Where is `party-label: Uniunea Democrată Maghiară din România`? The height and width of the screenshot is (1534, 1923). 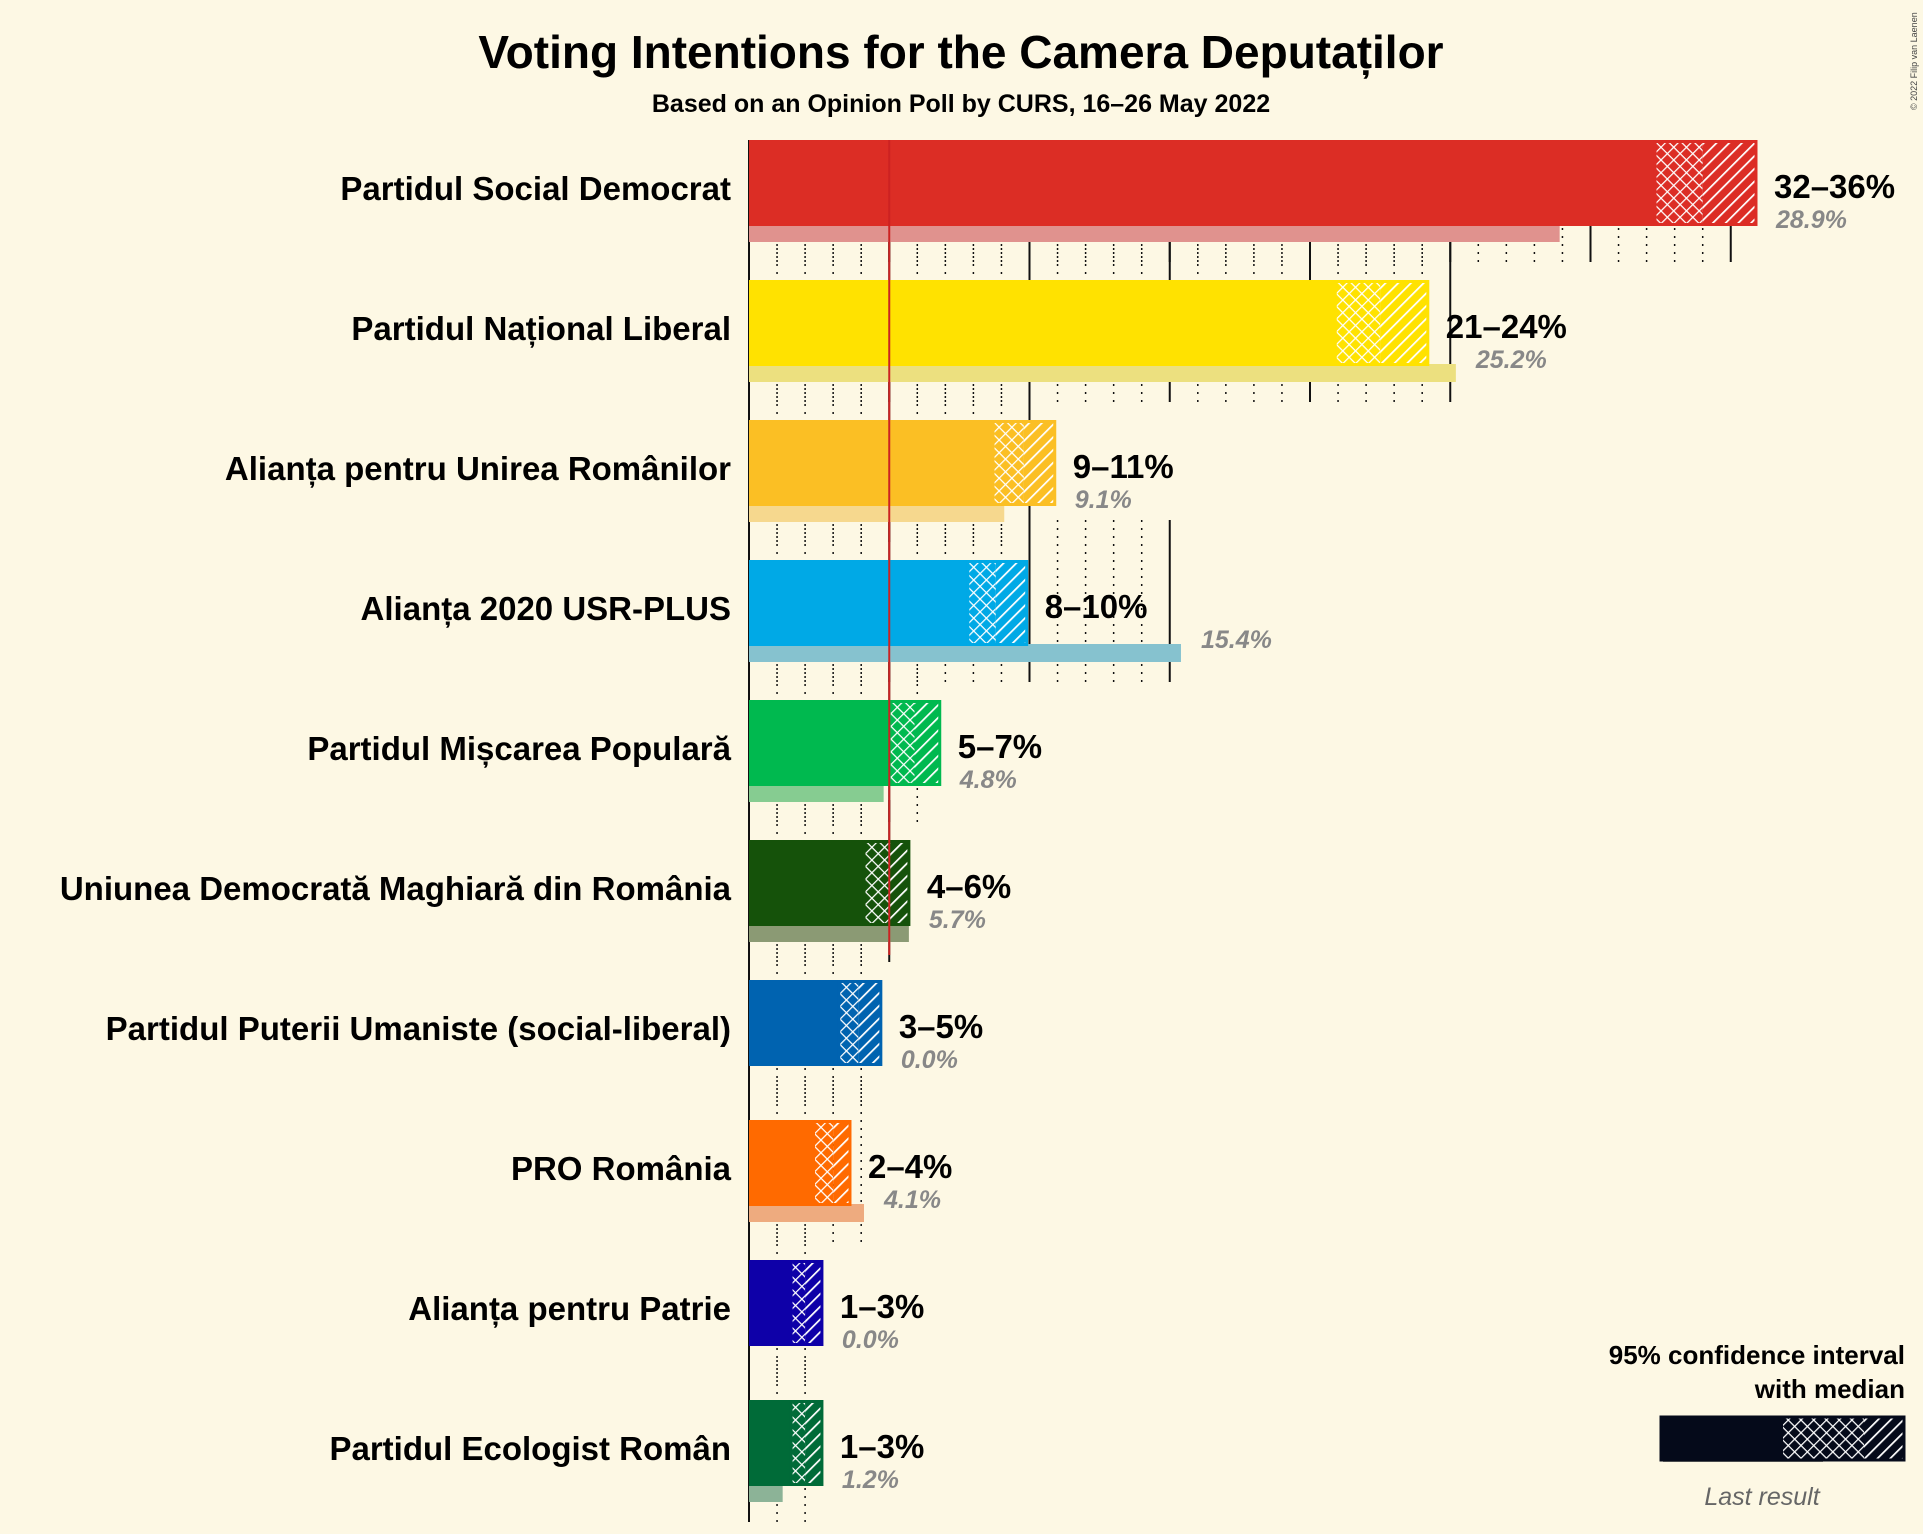
party-label: Uniunea Democrată Maghiară din România is located at coordinates (396, 888).